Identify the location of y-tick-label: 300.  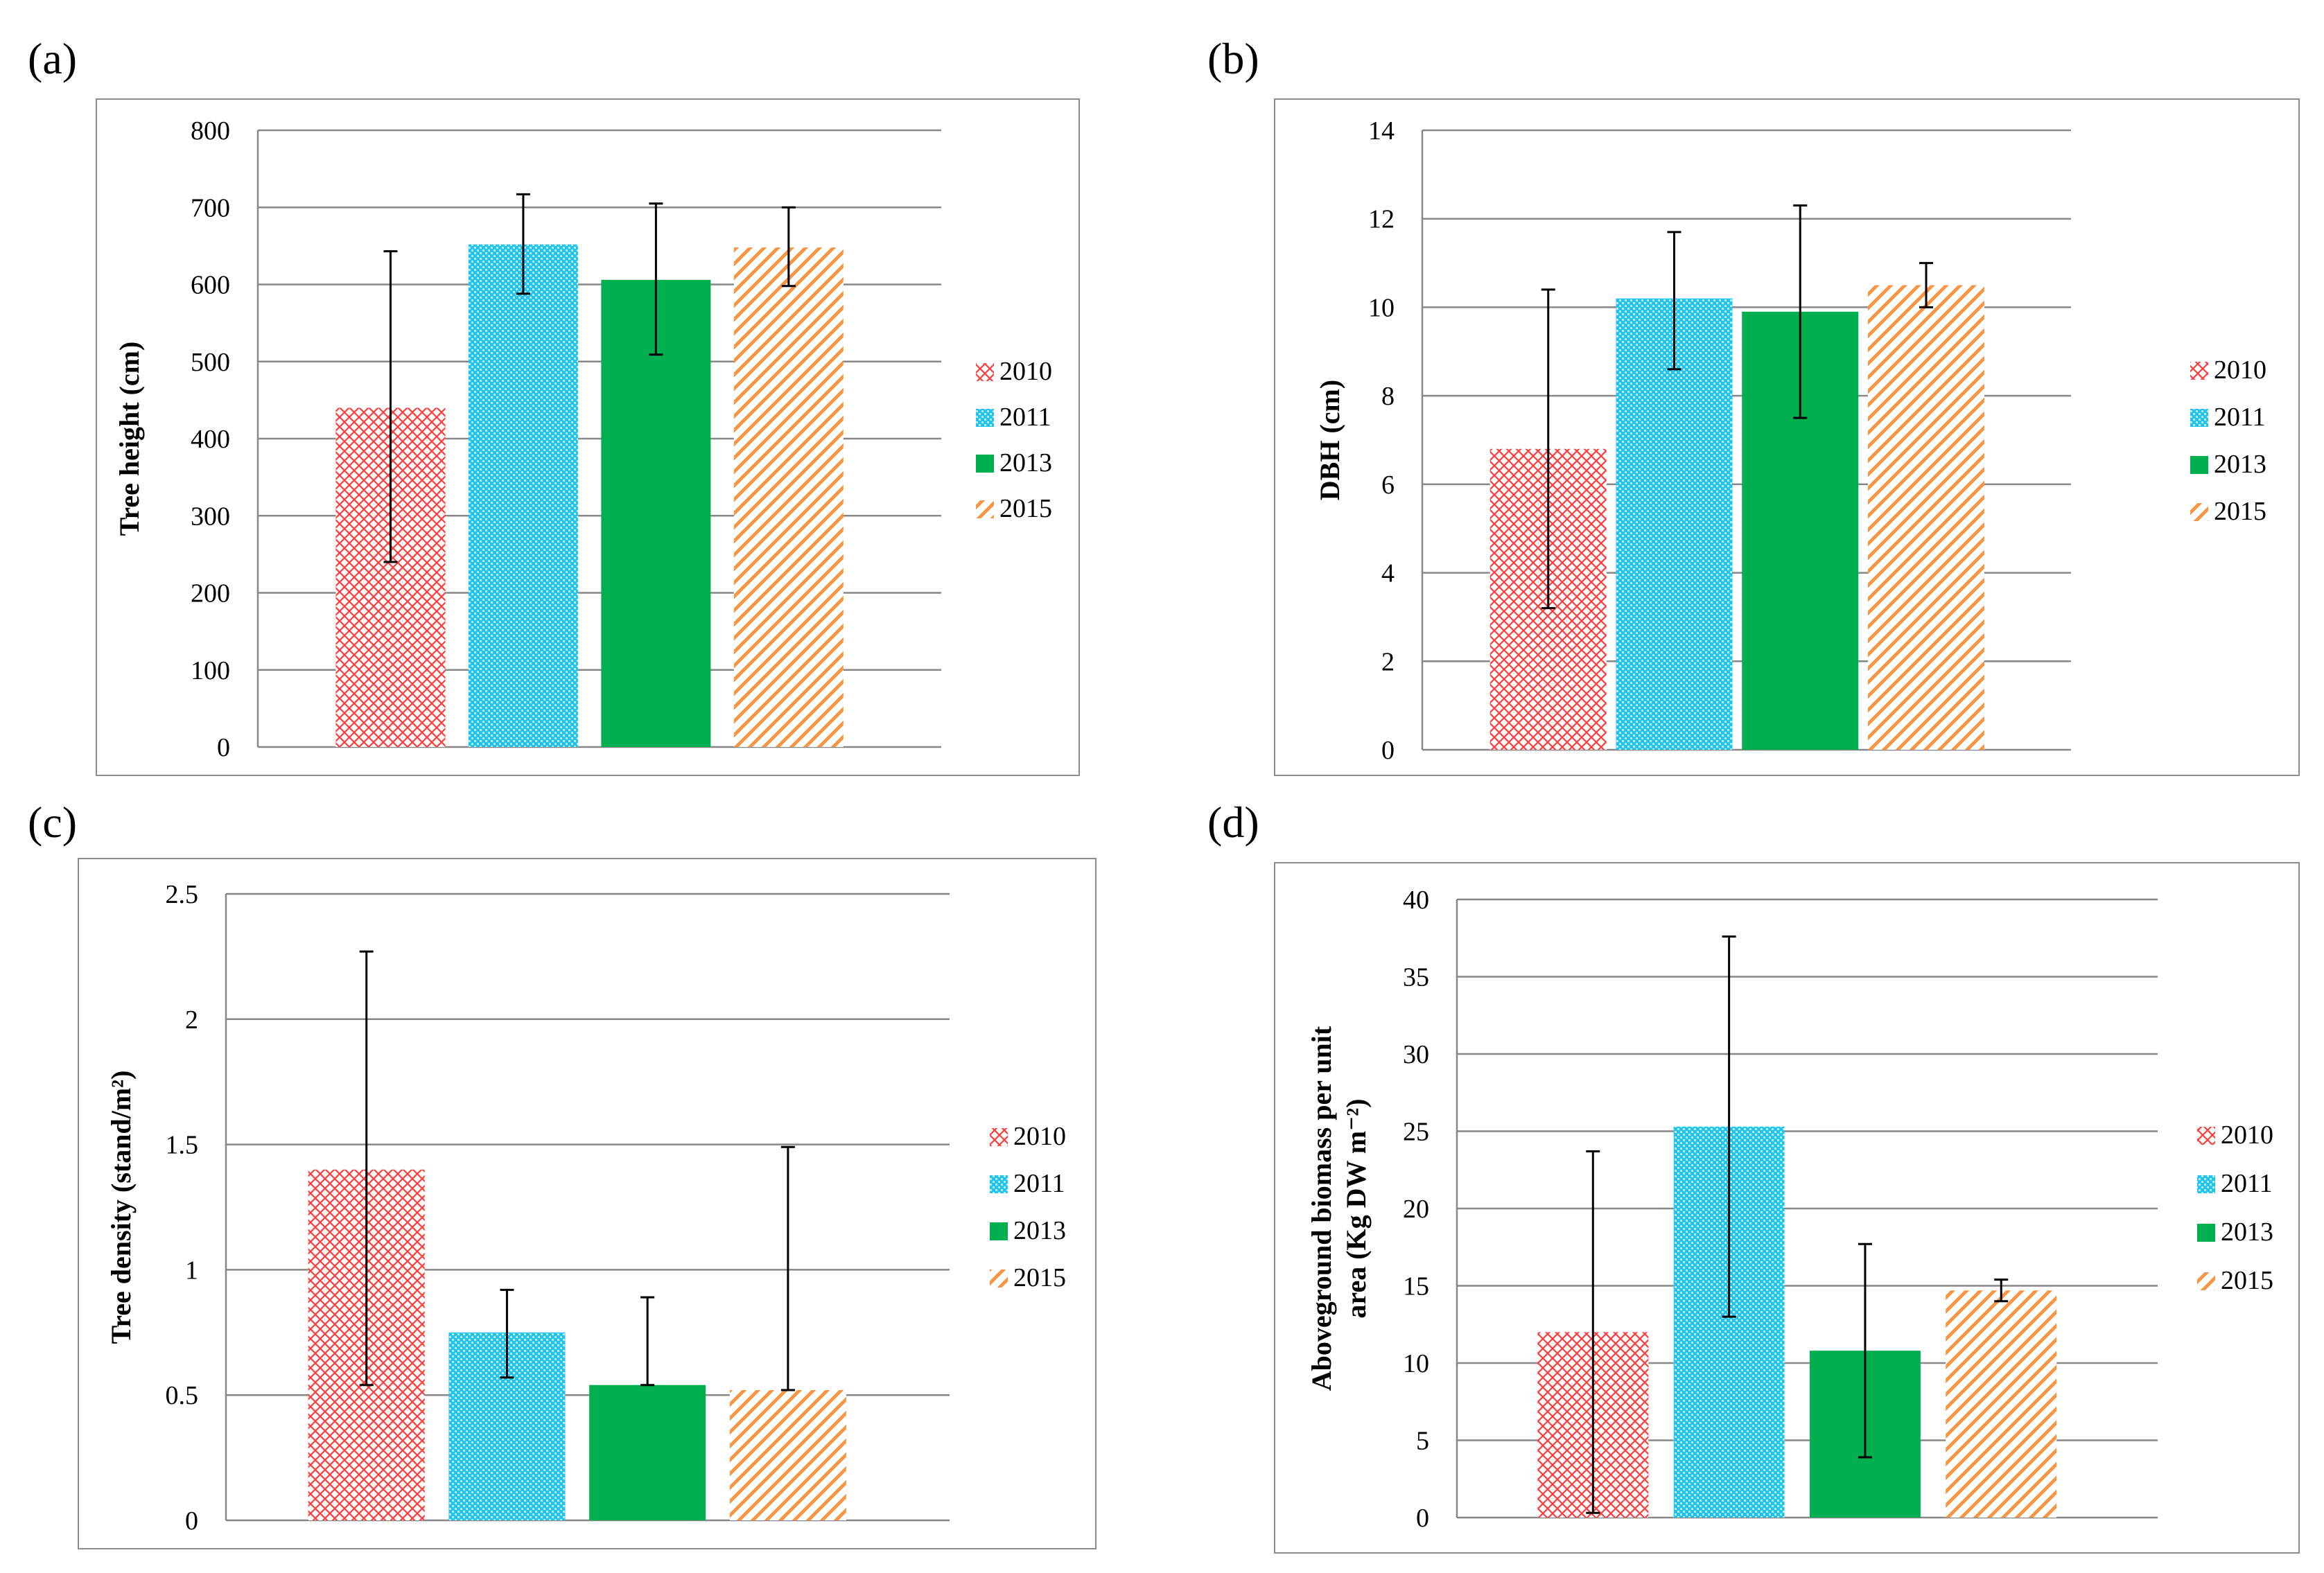
(210, 516).